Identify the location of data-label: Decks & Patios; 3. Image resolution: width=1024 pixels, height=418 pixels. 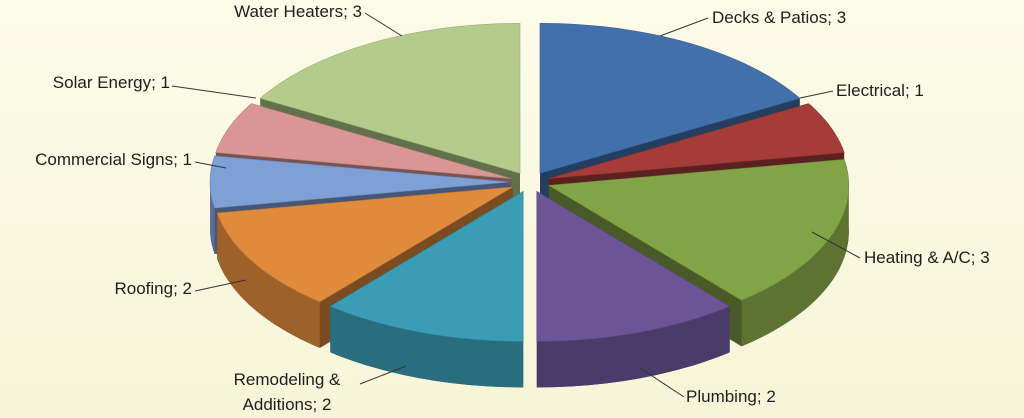
(779, 17).